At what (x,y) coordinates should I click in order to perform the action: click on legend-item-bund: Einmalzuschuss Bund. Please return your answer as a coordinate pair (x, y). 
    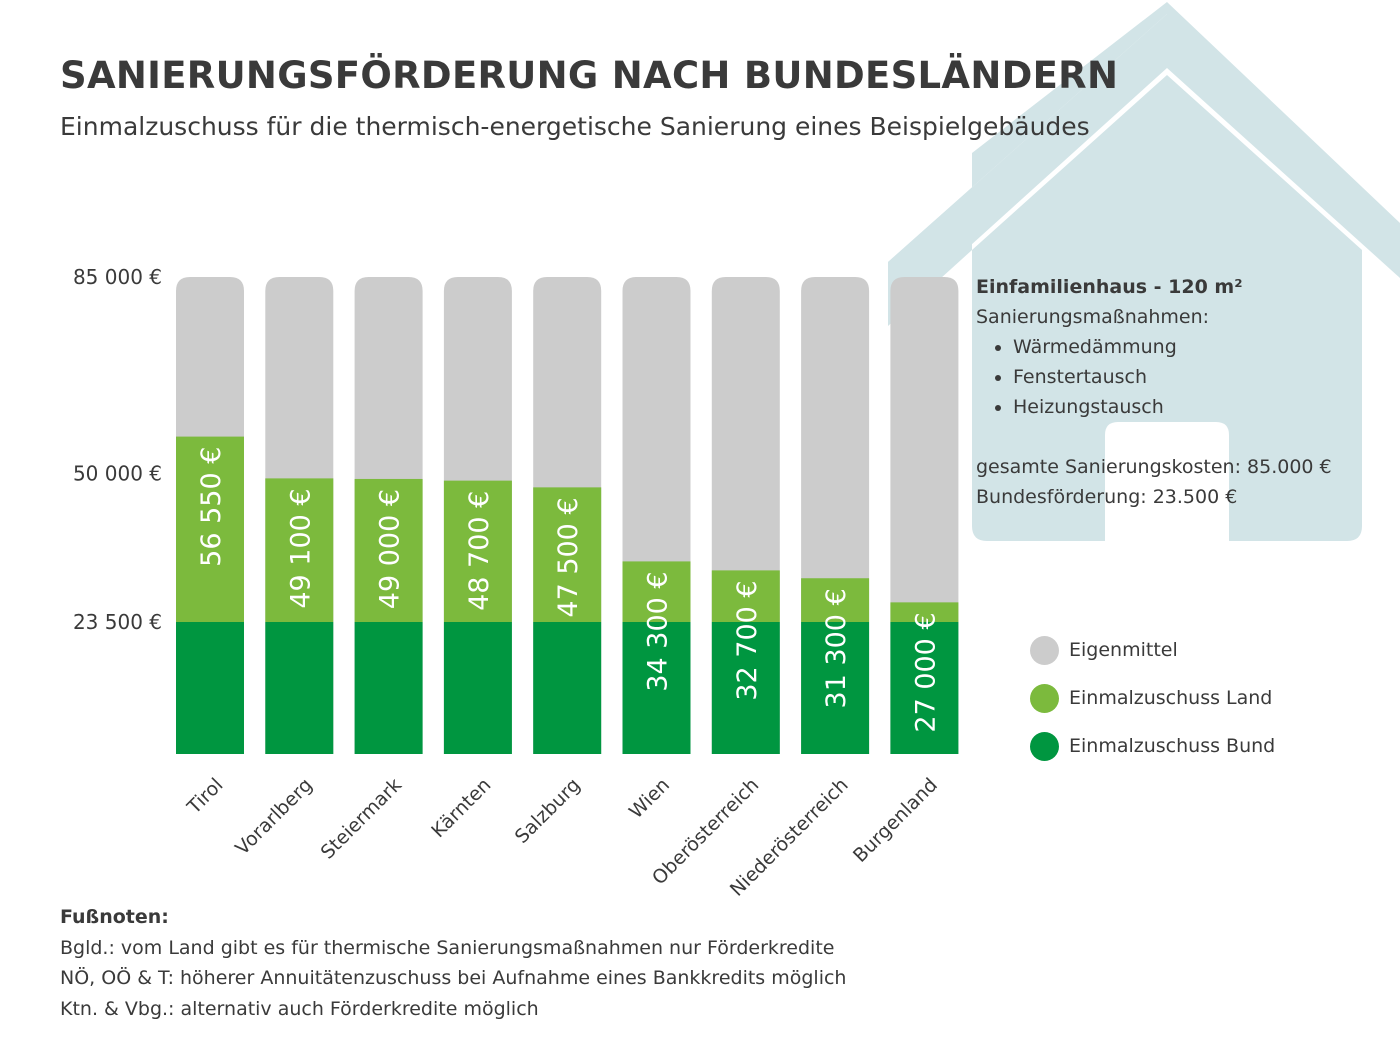
    Looking at the image, I should click on (1152, 746).